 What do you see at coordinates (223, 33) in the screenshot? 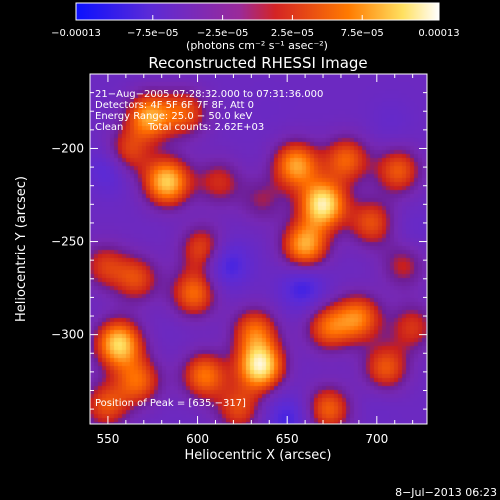
I see `colorbar-tick-label: −2.5e−05` at bounding box center [223, 33].